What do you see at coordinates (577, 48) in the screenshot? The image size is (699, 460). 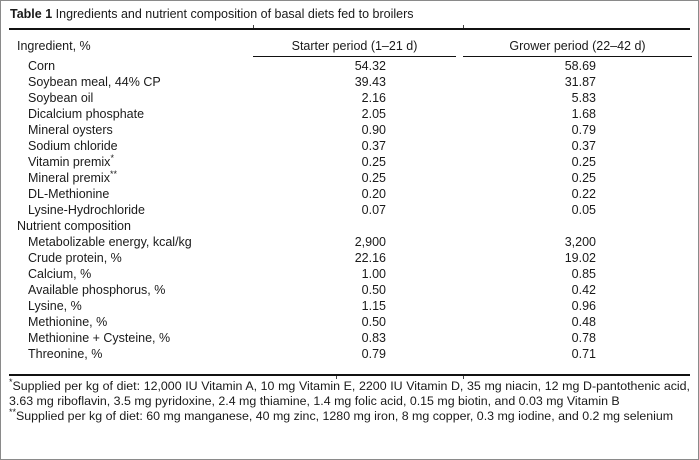 I see `column-header-grower: Grower period (22–42 d)` at bounding box center [577, 48].